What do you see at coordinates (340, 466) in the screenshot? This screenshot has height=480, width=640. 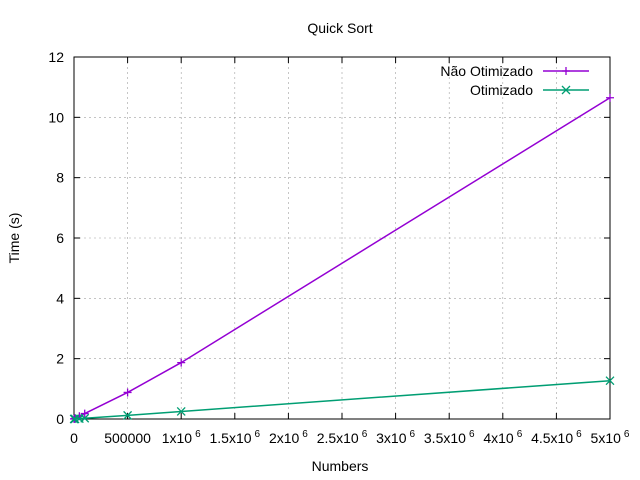 I see `x-axis-label: Numbers` at bounding box center [340, 466].